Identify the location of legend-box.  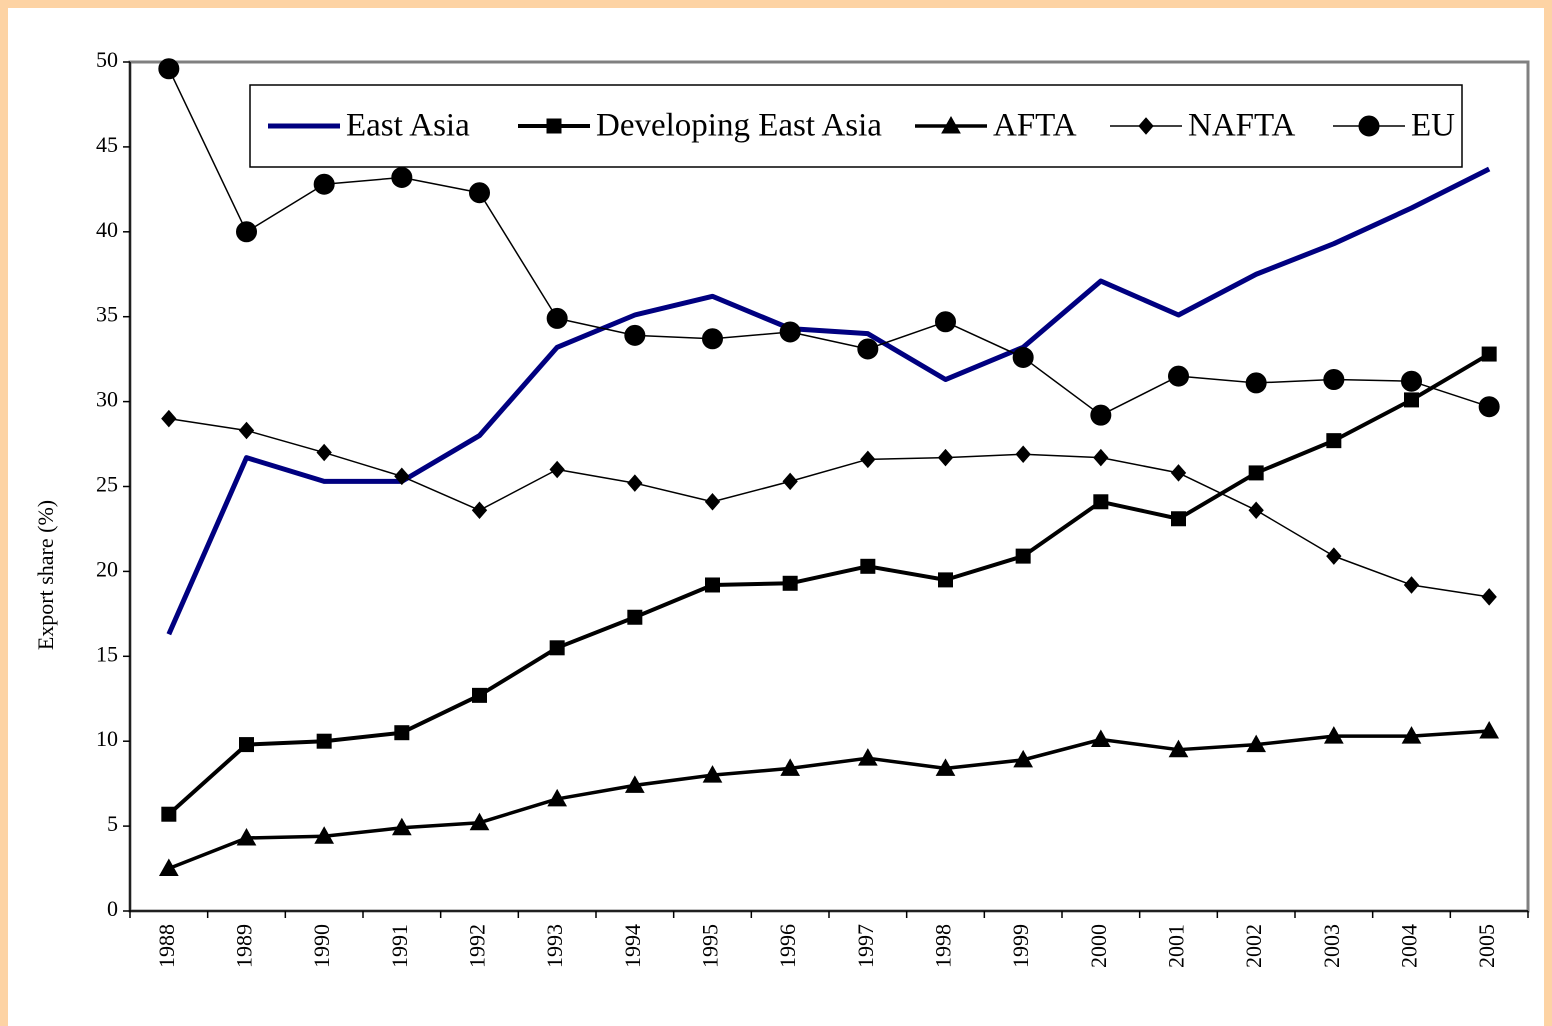
(856, 126).